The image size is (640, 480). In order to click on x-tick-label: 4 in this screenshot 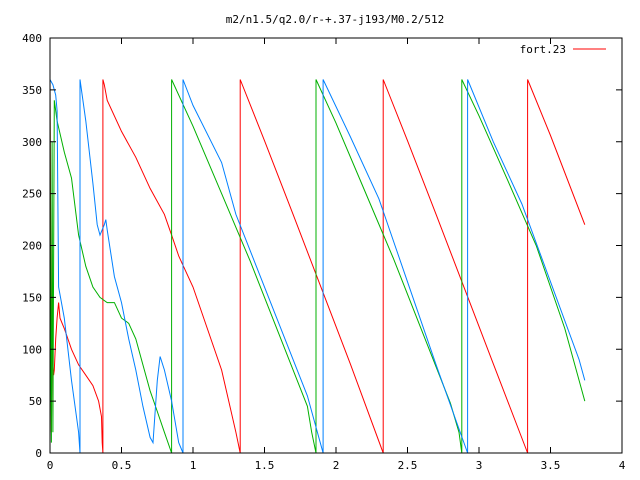, I will do `click(622, 465)`.